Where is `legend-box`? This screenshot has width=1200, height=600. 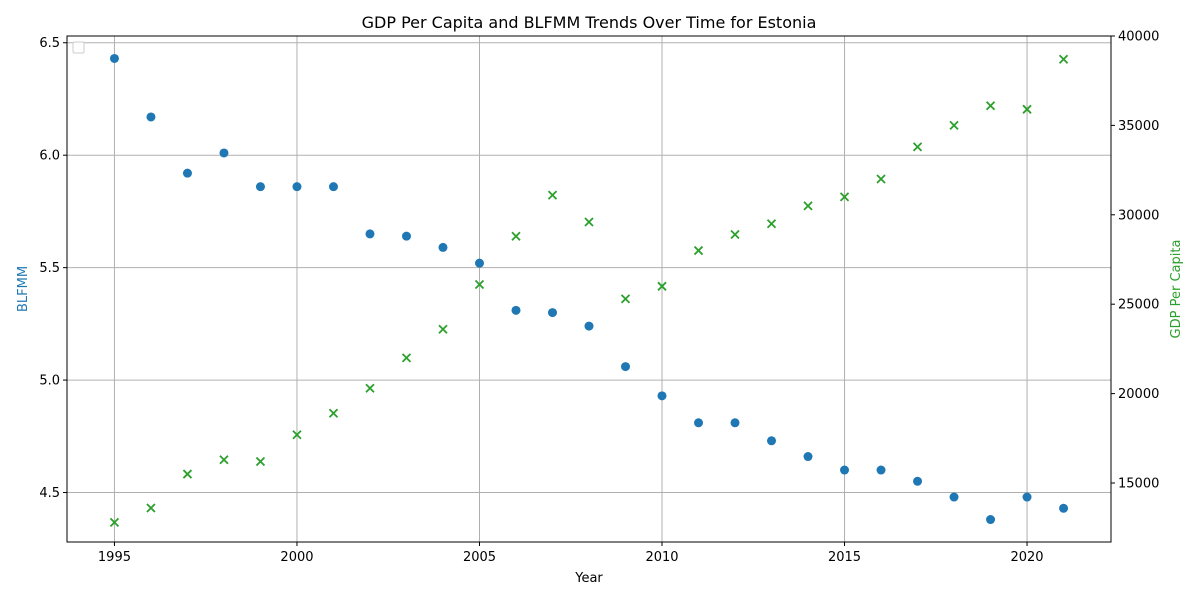
legend-box is located at coordinates (78, 47).